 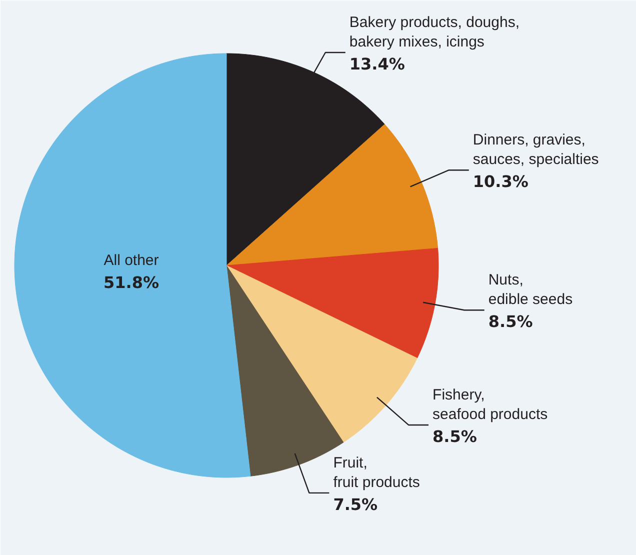 I want to click on data-label: 7.5%, so click(x=355, y=504).